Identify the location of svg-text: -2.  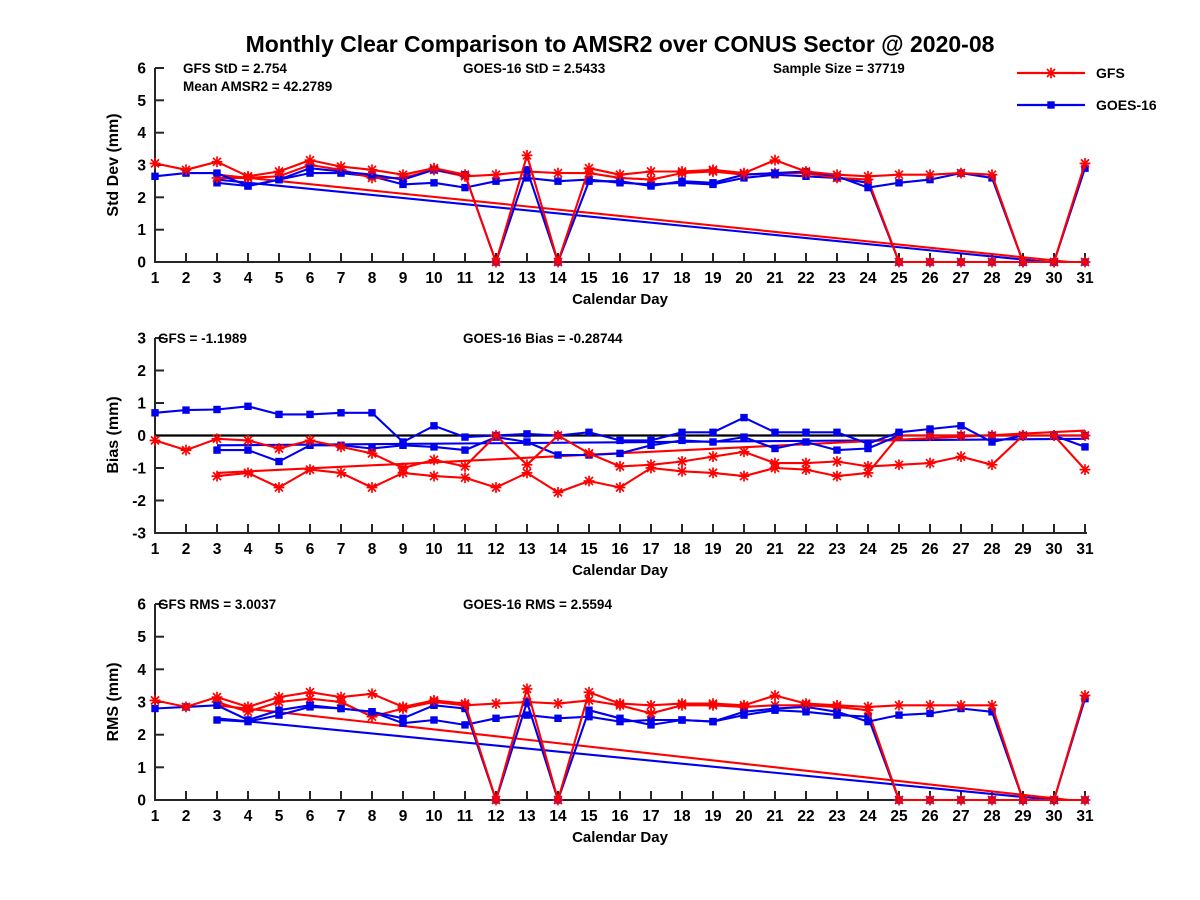
(139, 501).